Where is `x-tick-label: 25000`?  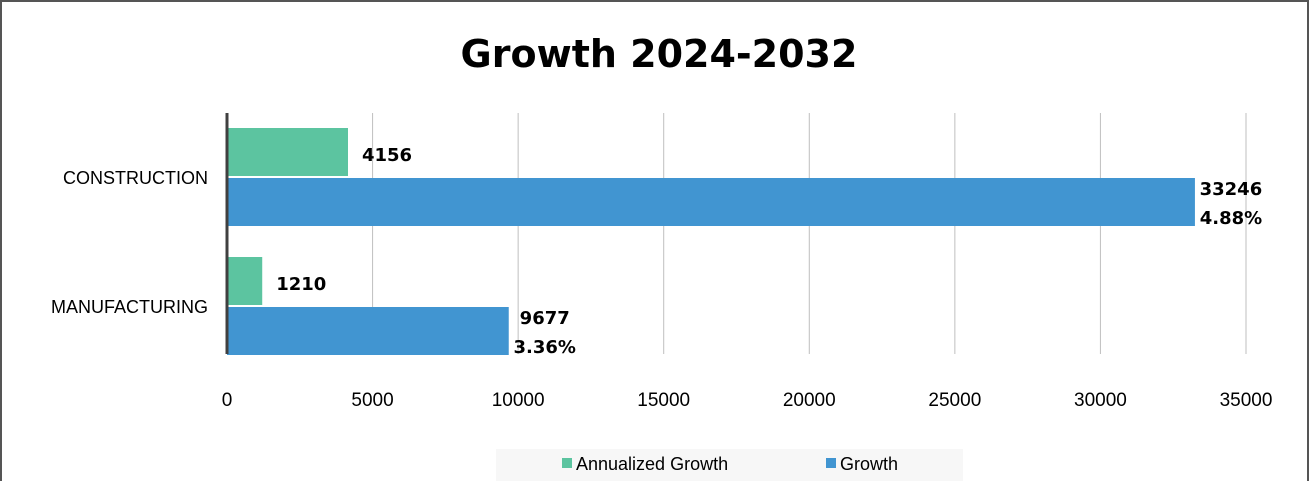 x-tick-label: 25000 is located at coordinates (954, 400).